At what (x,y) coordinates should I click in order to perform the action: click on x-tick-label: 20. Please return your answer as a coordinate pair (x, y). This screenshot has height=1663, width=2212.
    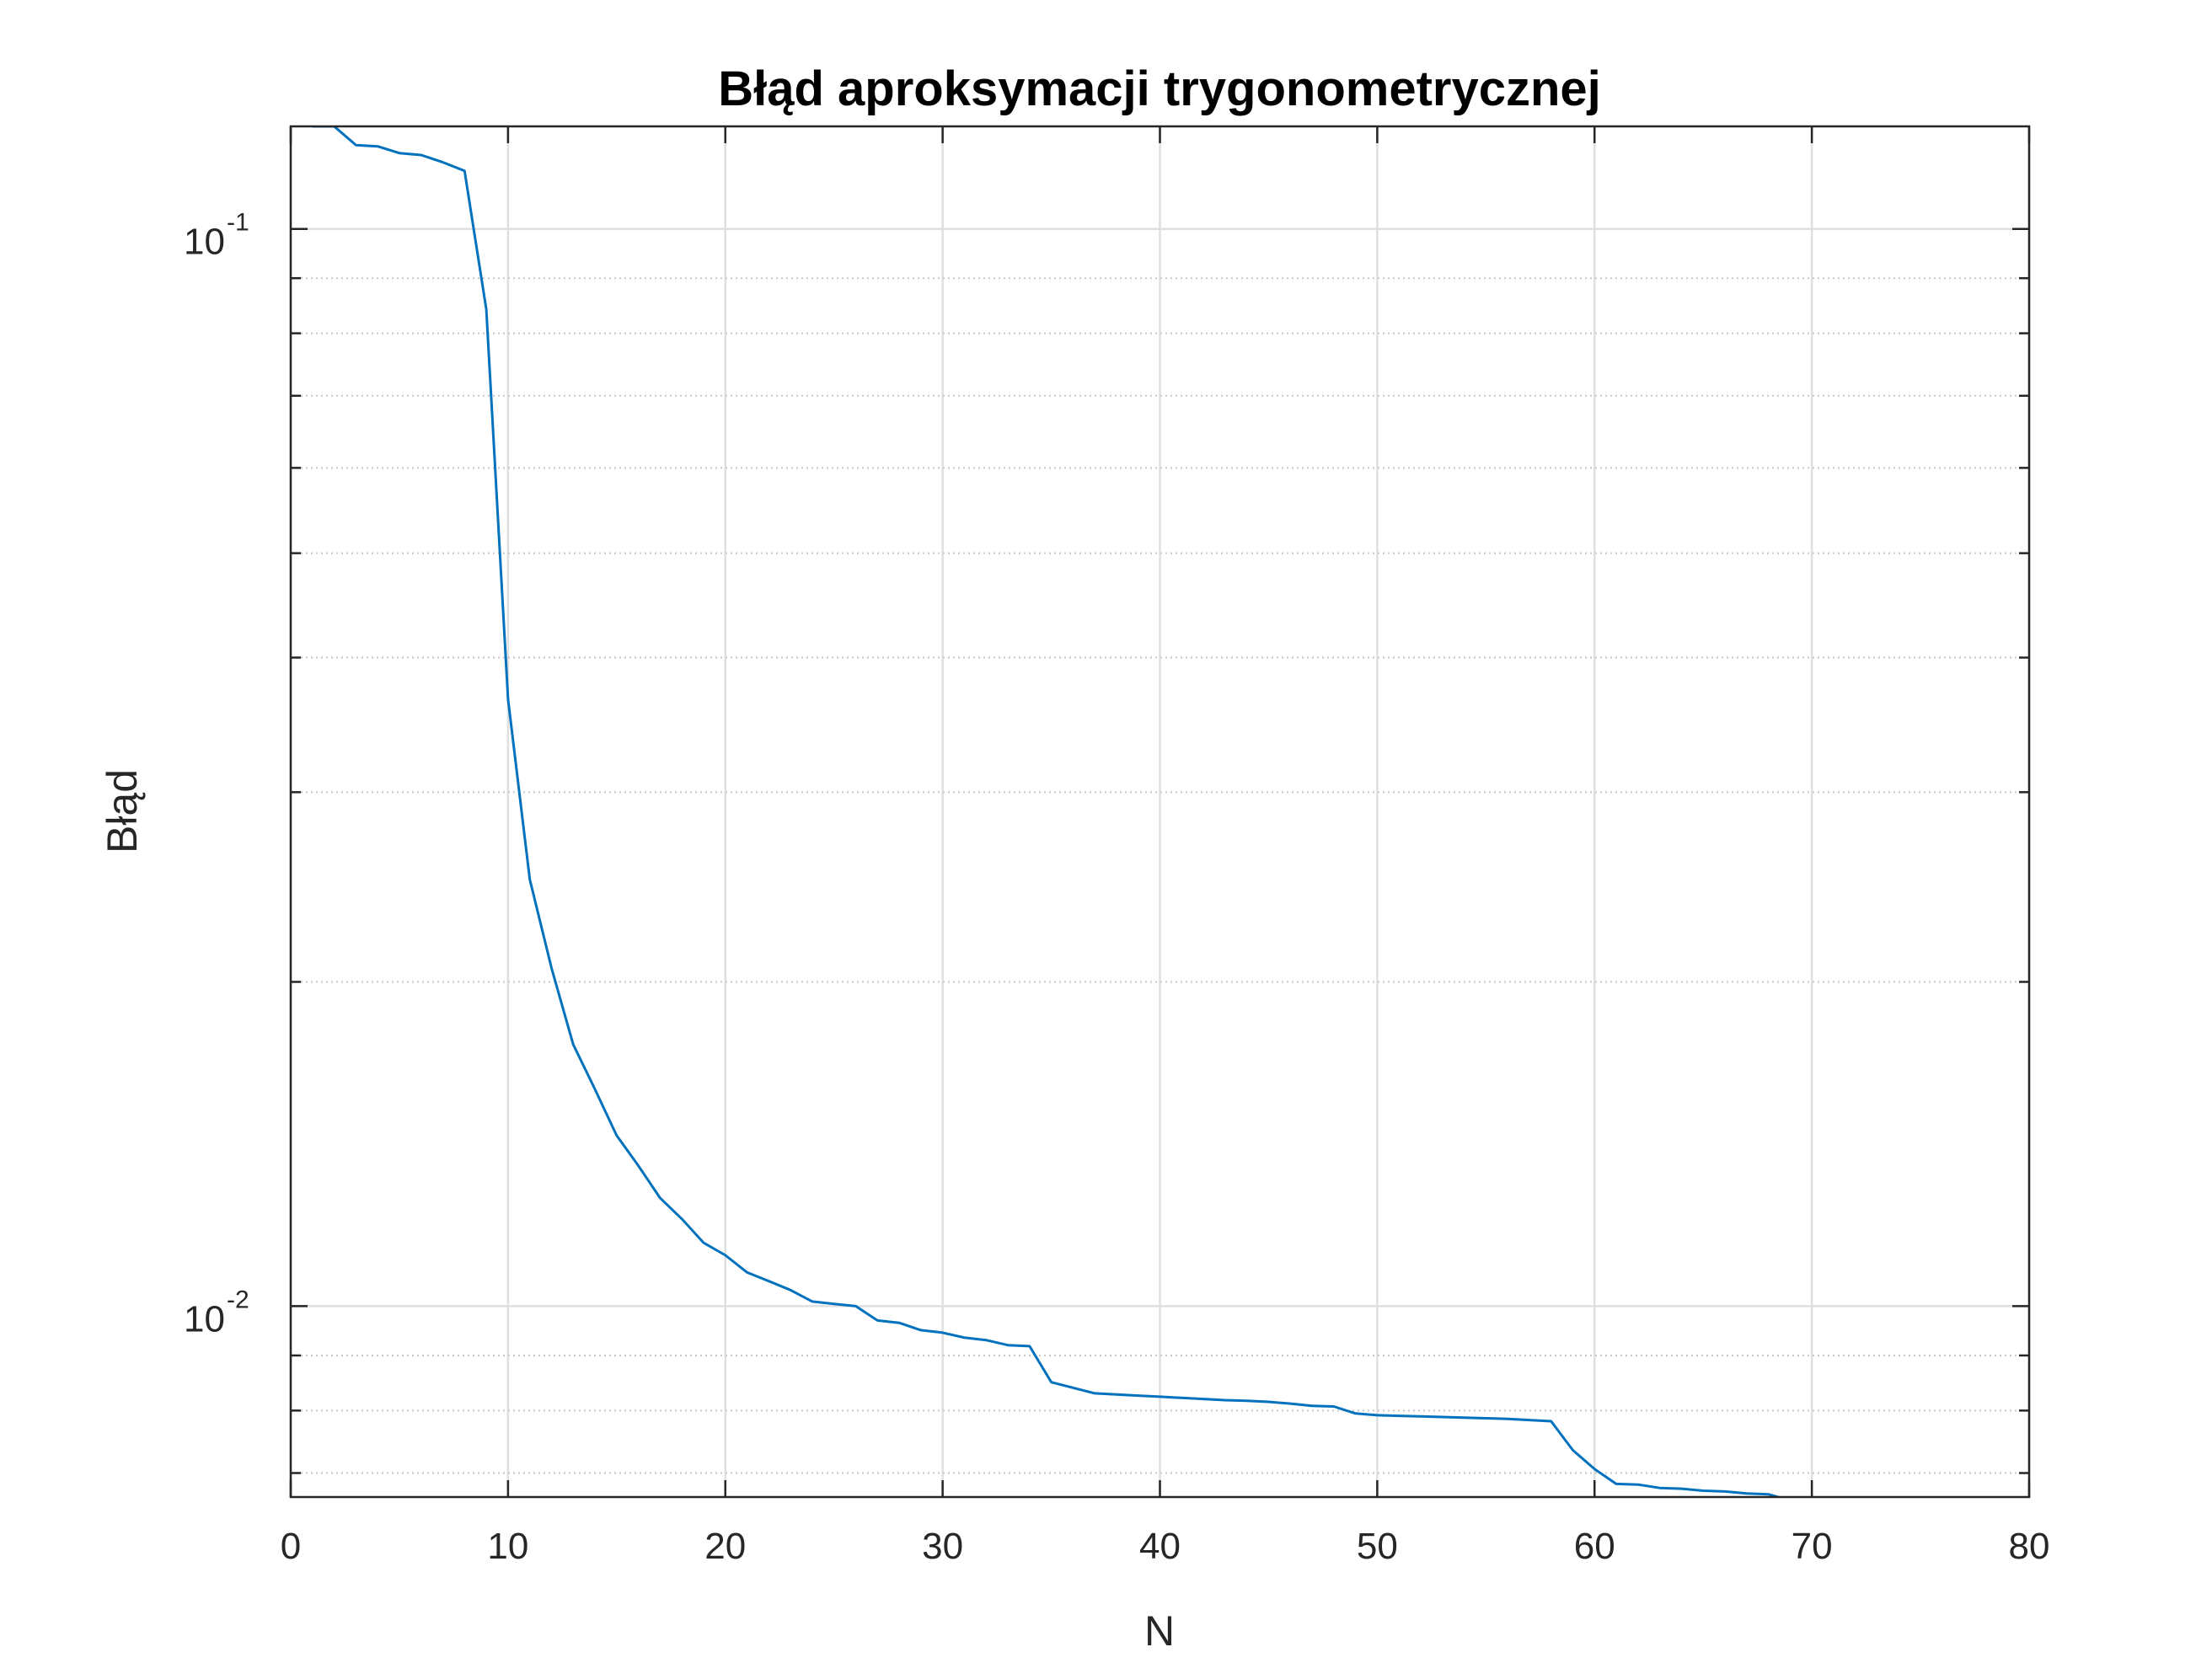
    Looking at the image, I should click on (725, 1546).